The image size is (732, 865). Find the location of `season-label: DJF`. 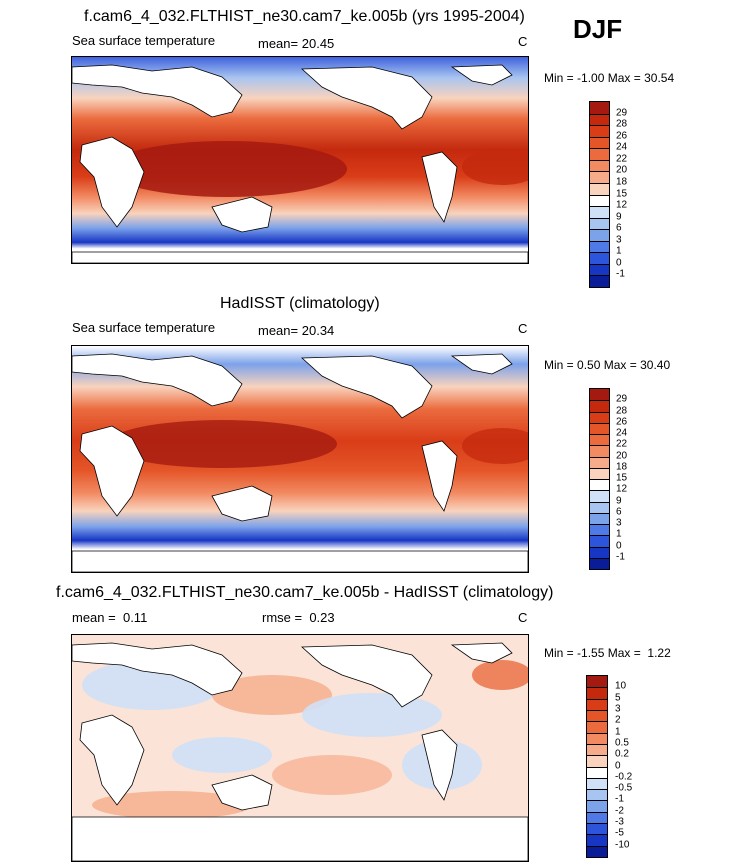

season-label: DJF is located at coordinates (598, 29).